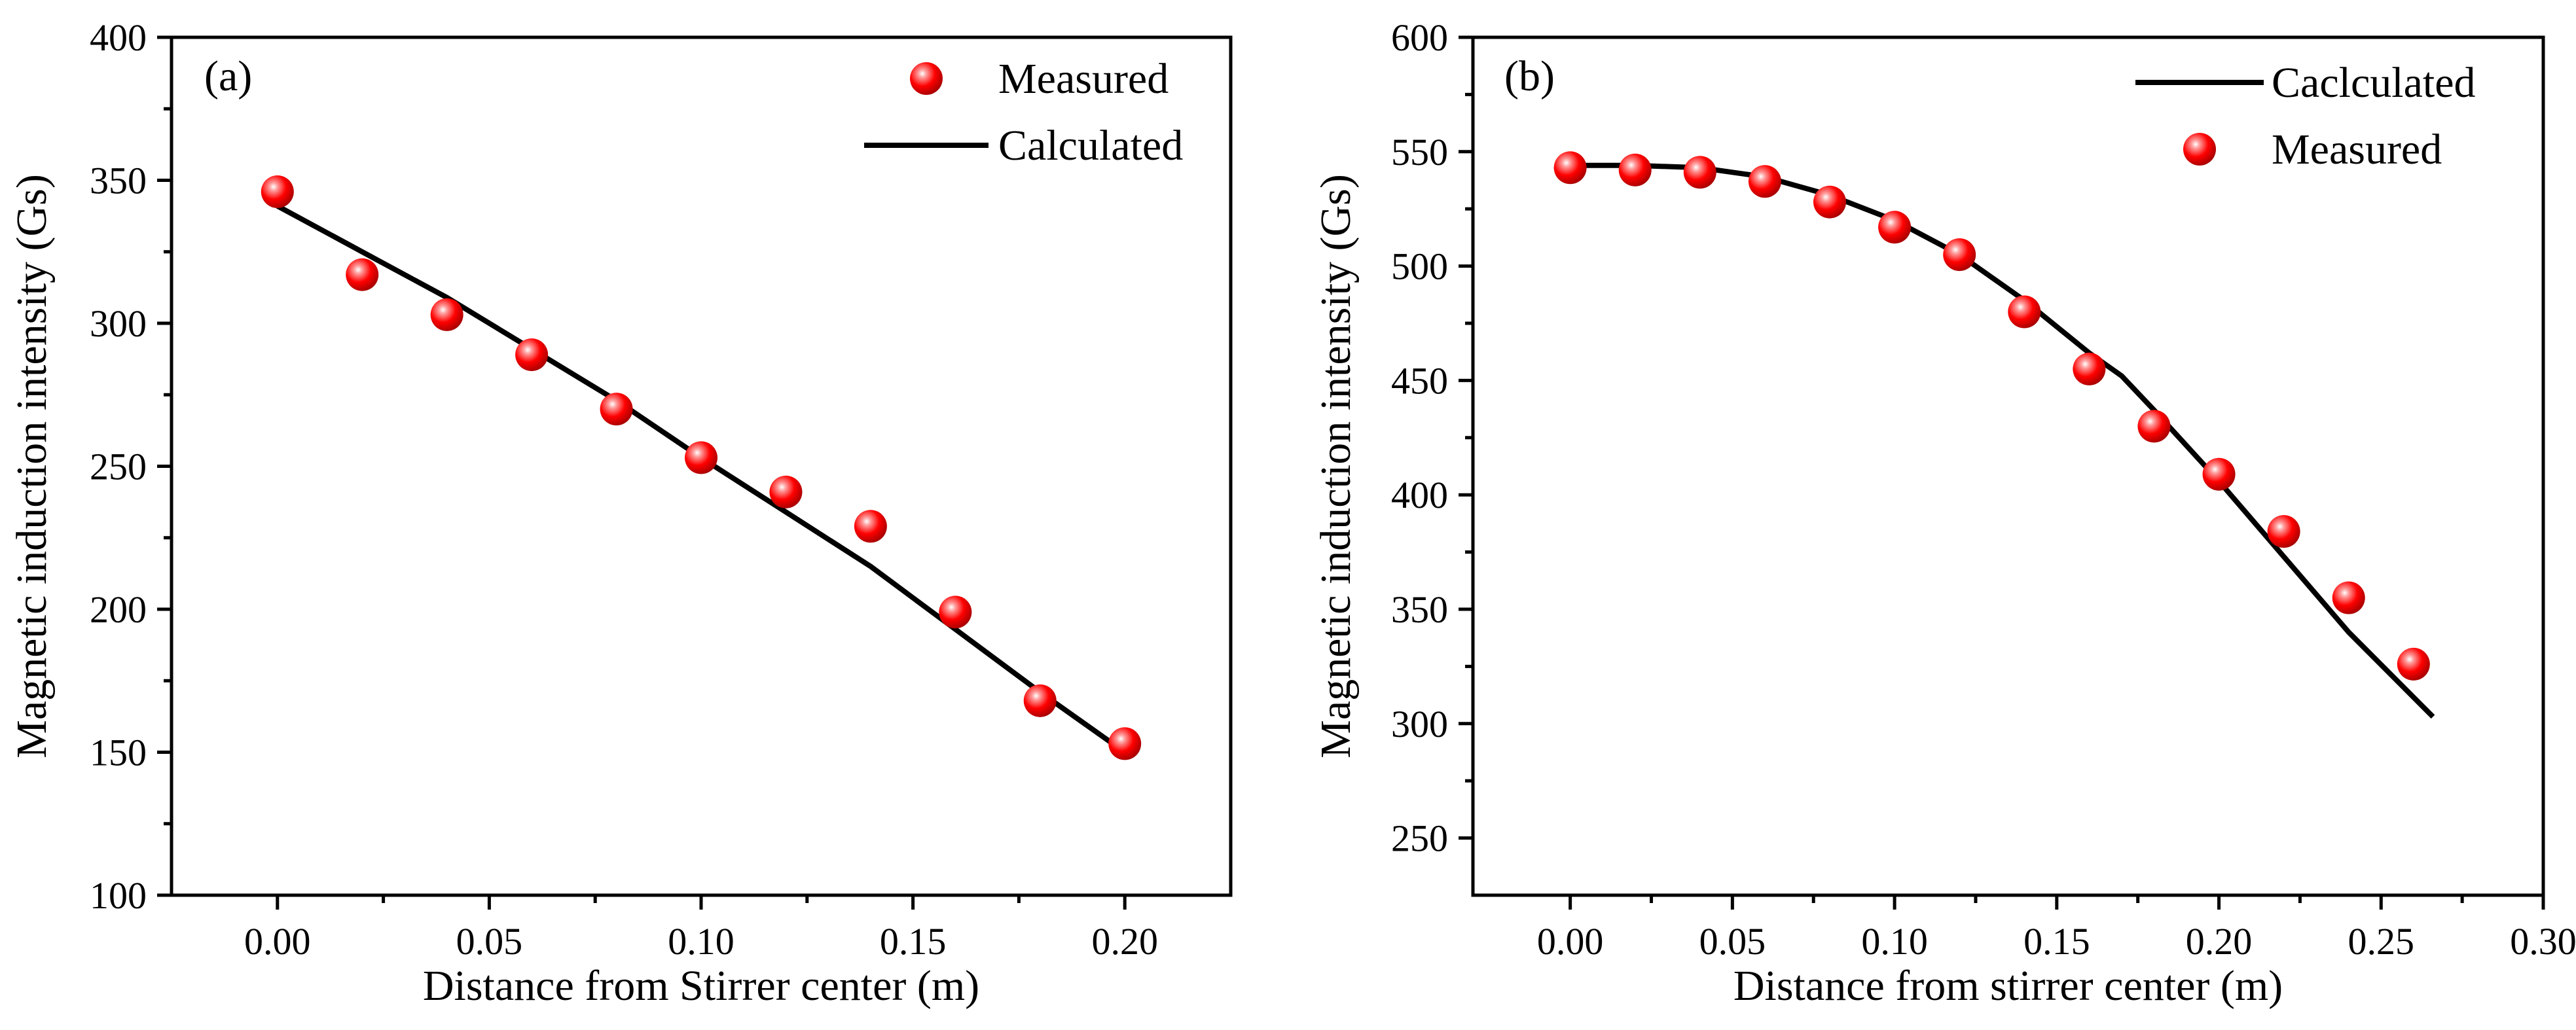  Describe the element at coordinates (1419, 380) in the screenshot. I see `panel-b-y-tick-label: 450` at that location.